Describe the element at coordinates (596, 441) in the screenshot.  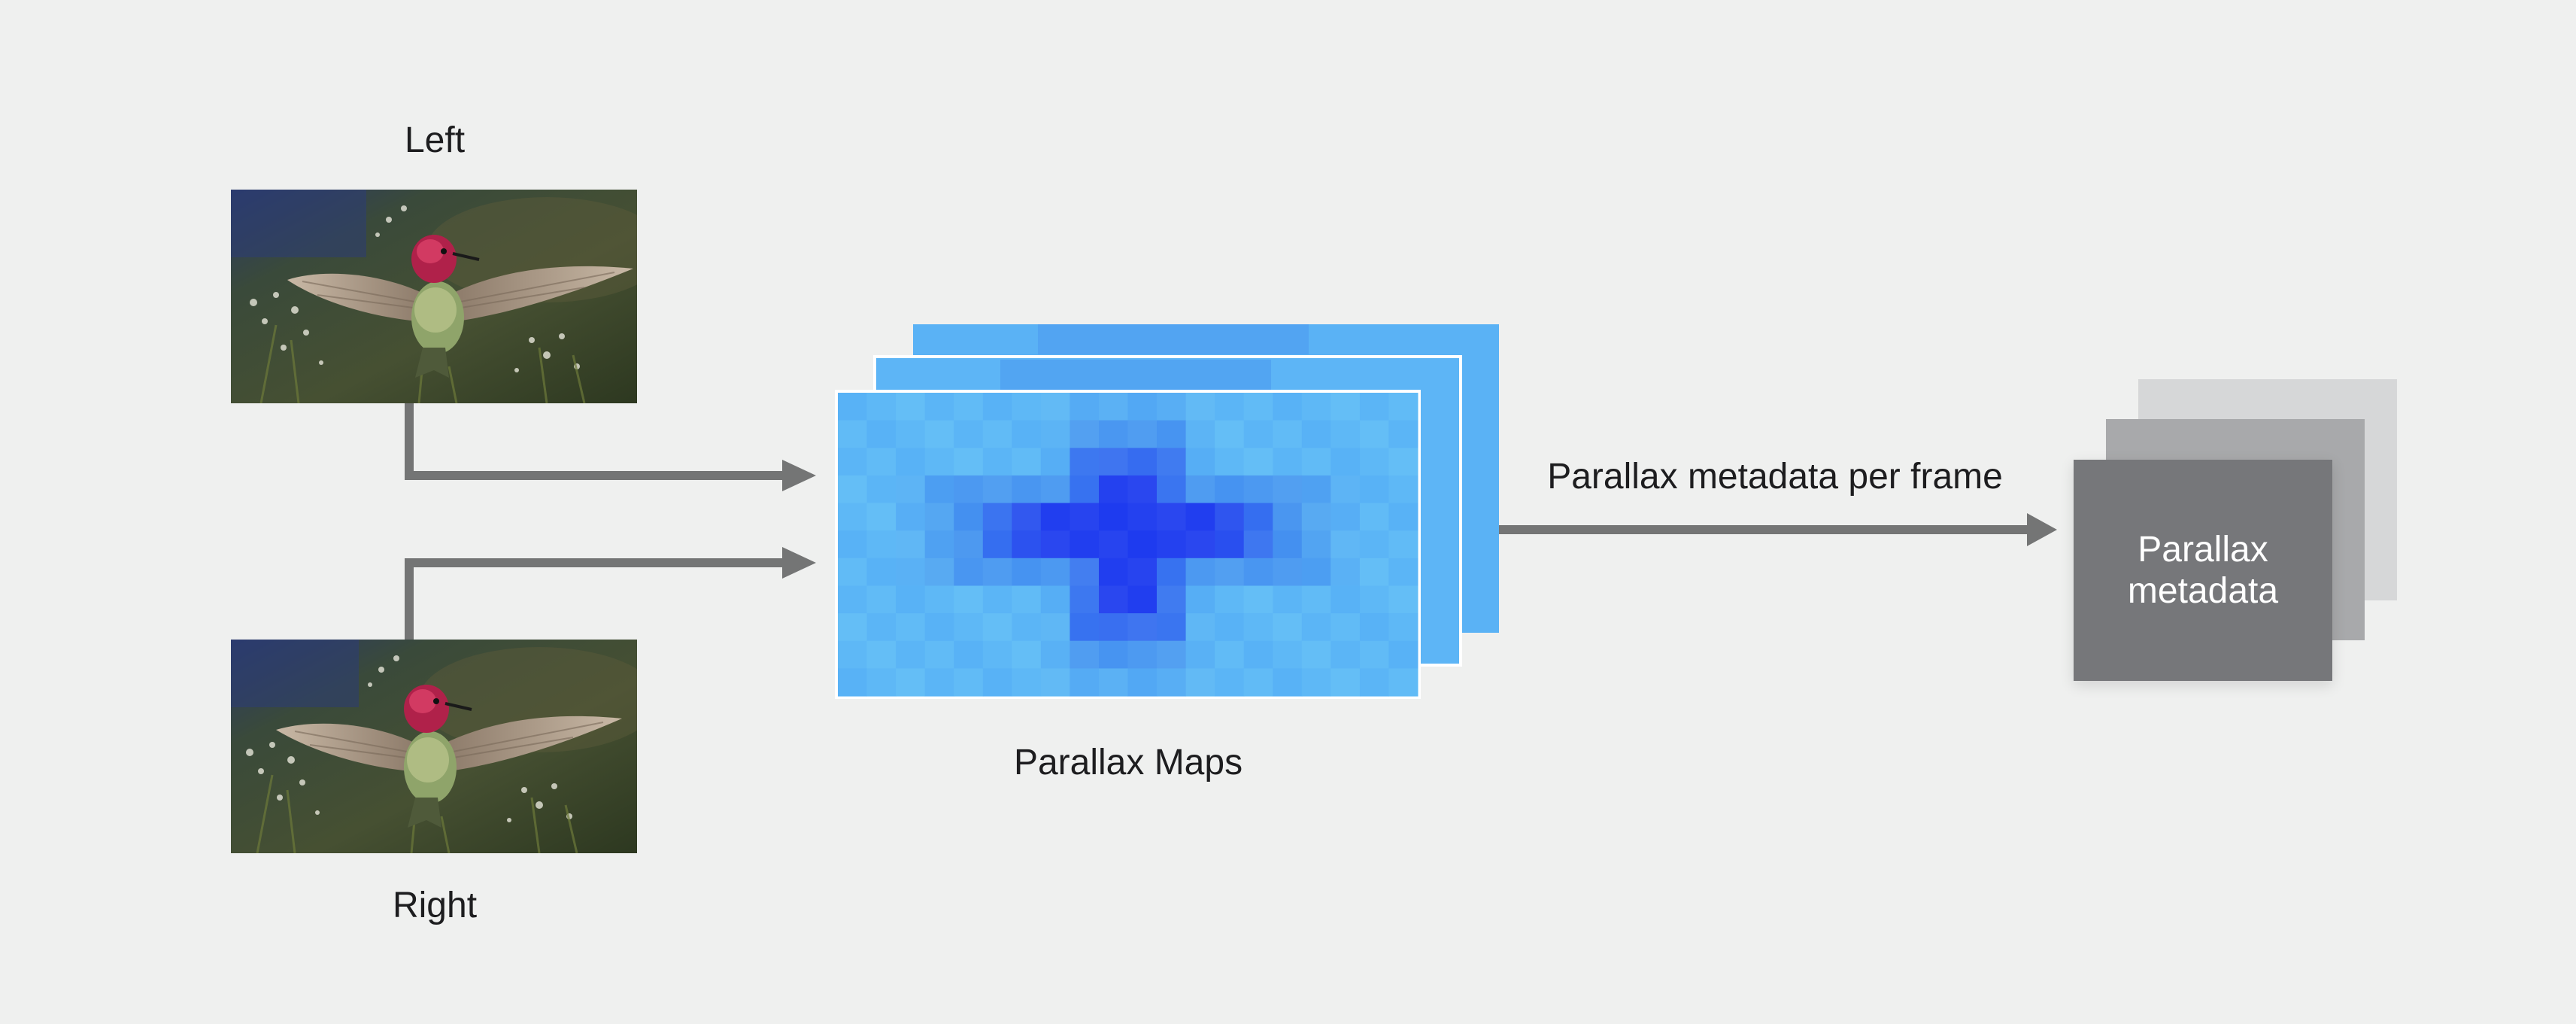
I see `left-to-maps-connector` at that location.